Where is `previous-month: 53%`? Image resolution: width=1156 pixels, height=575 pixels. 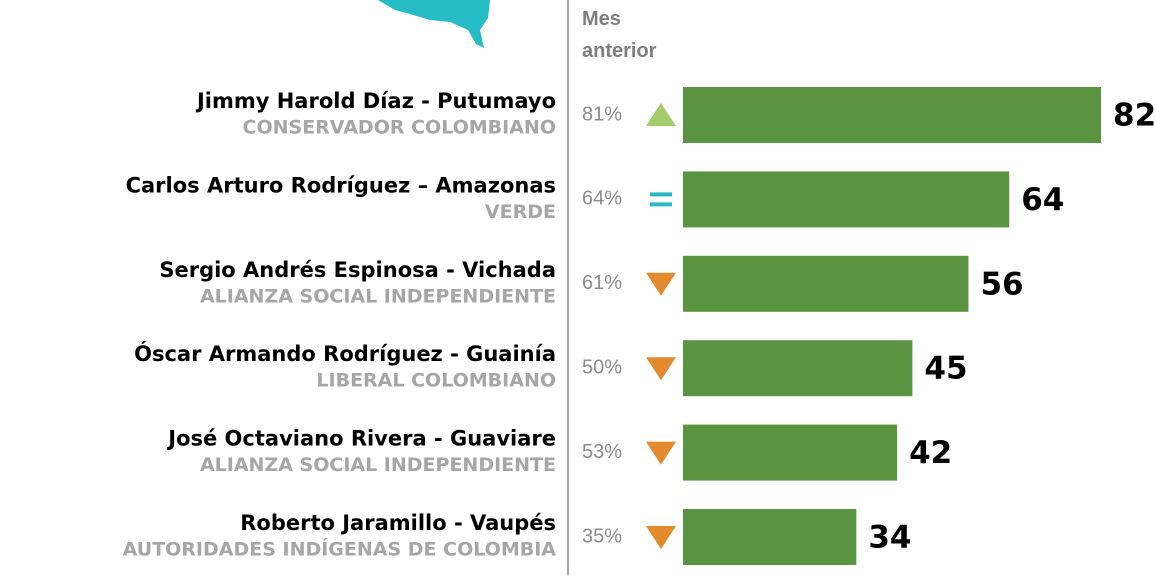 previous-month: 53% is located at coordinates (602, 452).